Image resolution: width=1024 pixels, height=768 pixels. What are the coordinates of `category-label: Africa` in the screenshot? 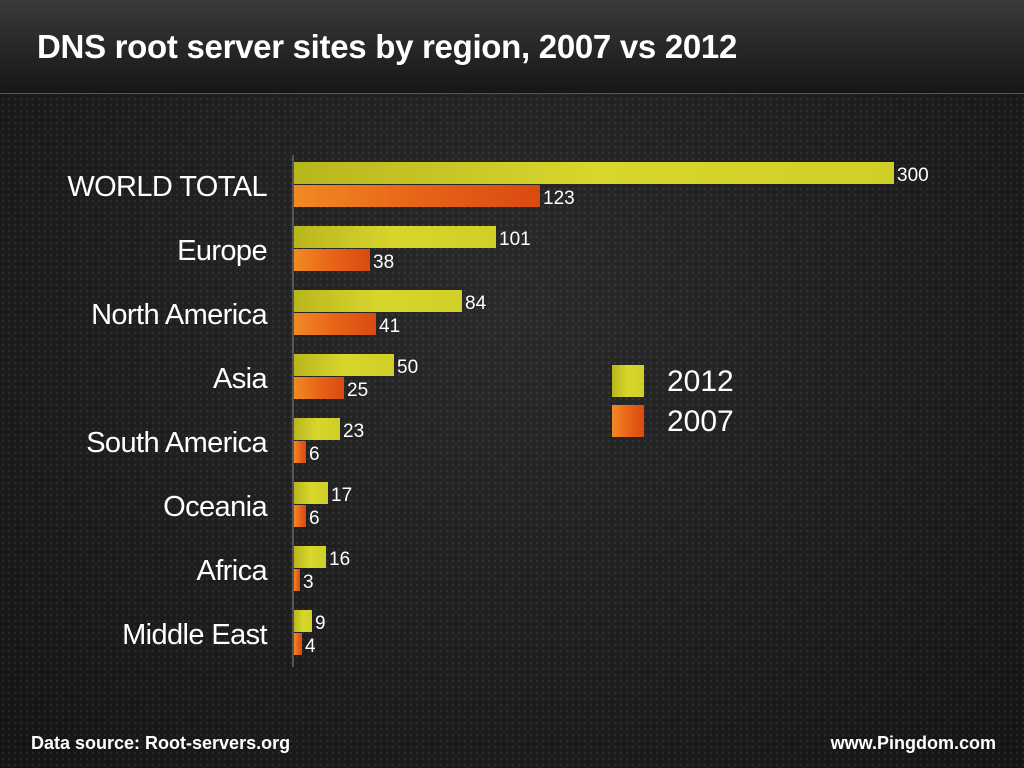 It's located at (232, 571).